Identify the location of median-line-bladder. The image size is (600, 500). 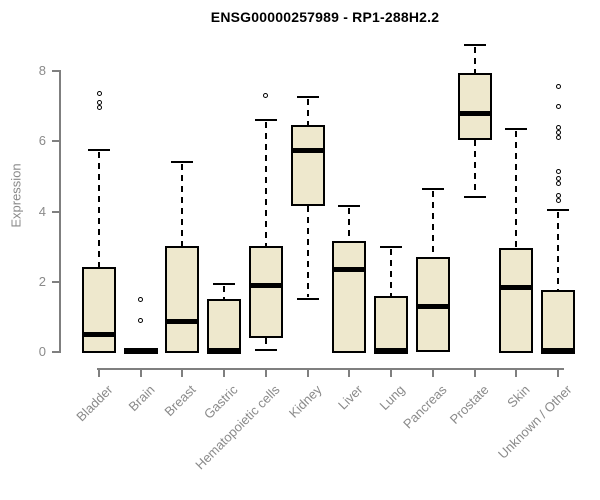
(99, 334).